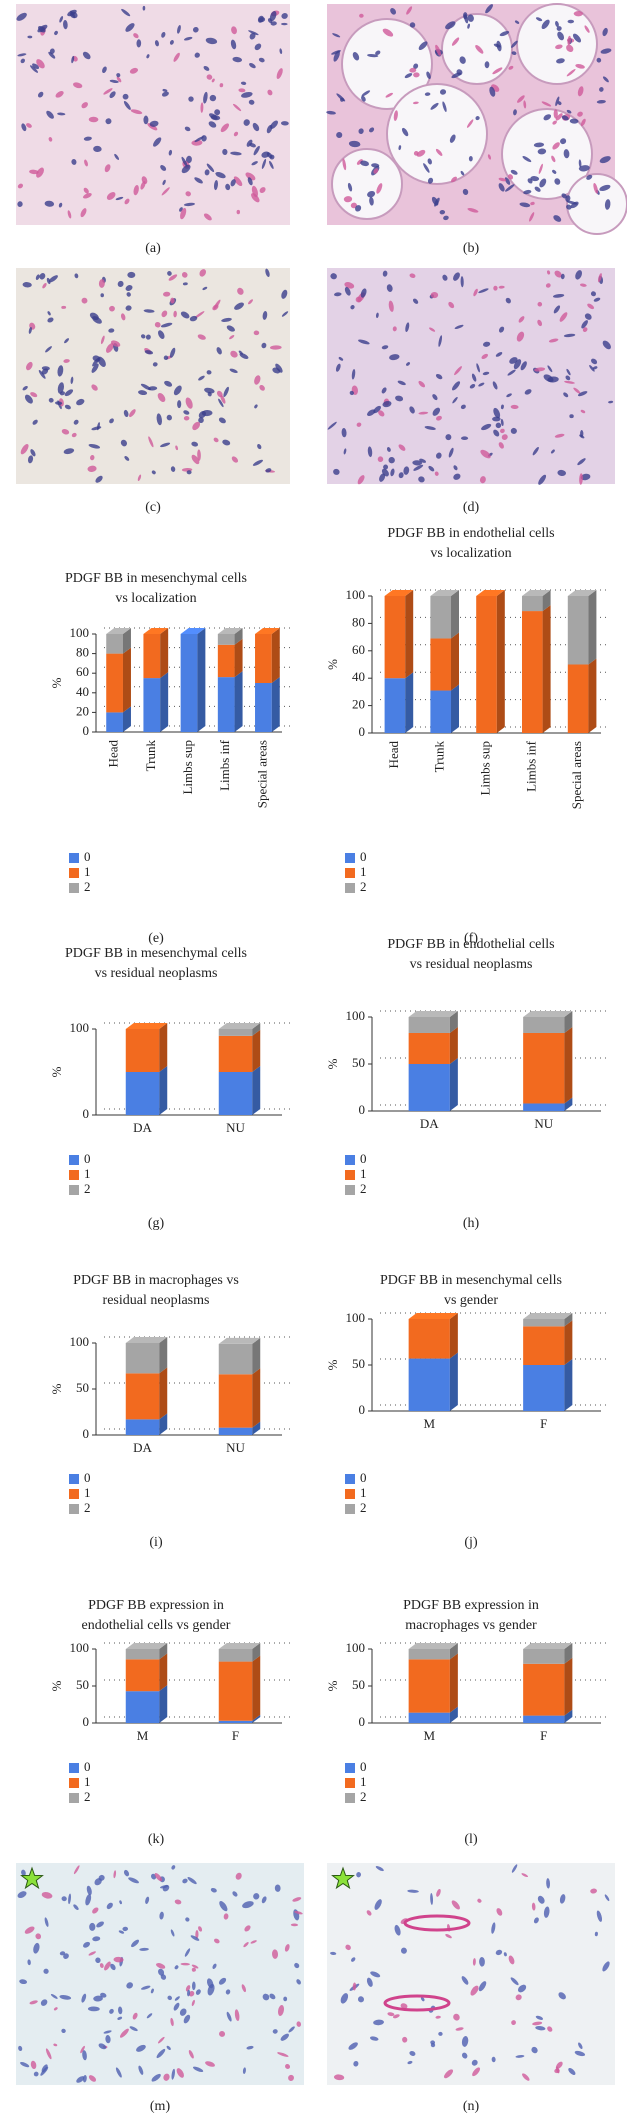 The height and width of the screenshot is (2128, 627). Describe the element at coordinates (187, 767) in the screenshot. I see `x-tick-label: Limbs sup` at that location.